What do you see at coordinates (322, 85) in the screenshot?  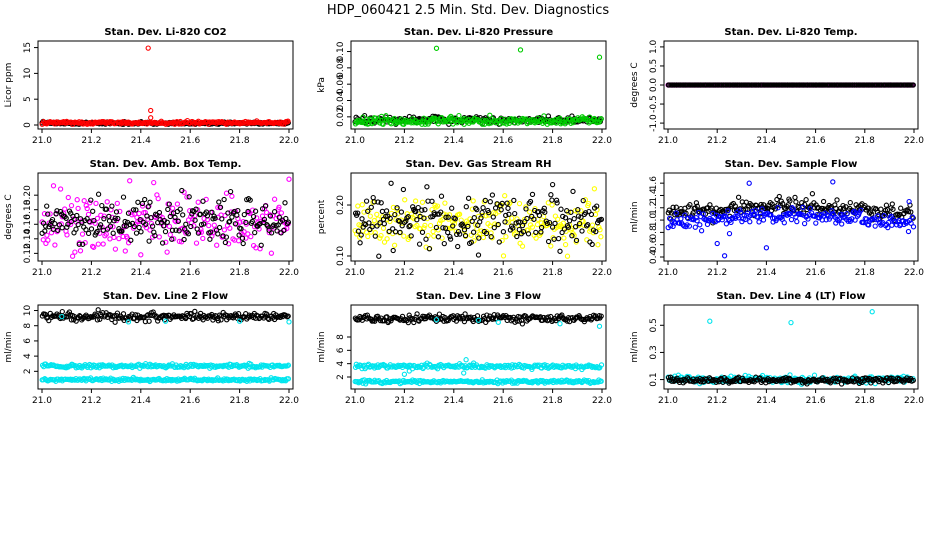 I see `y-axis-label: kPa` at bounding box center [322, 85].